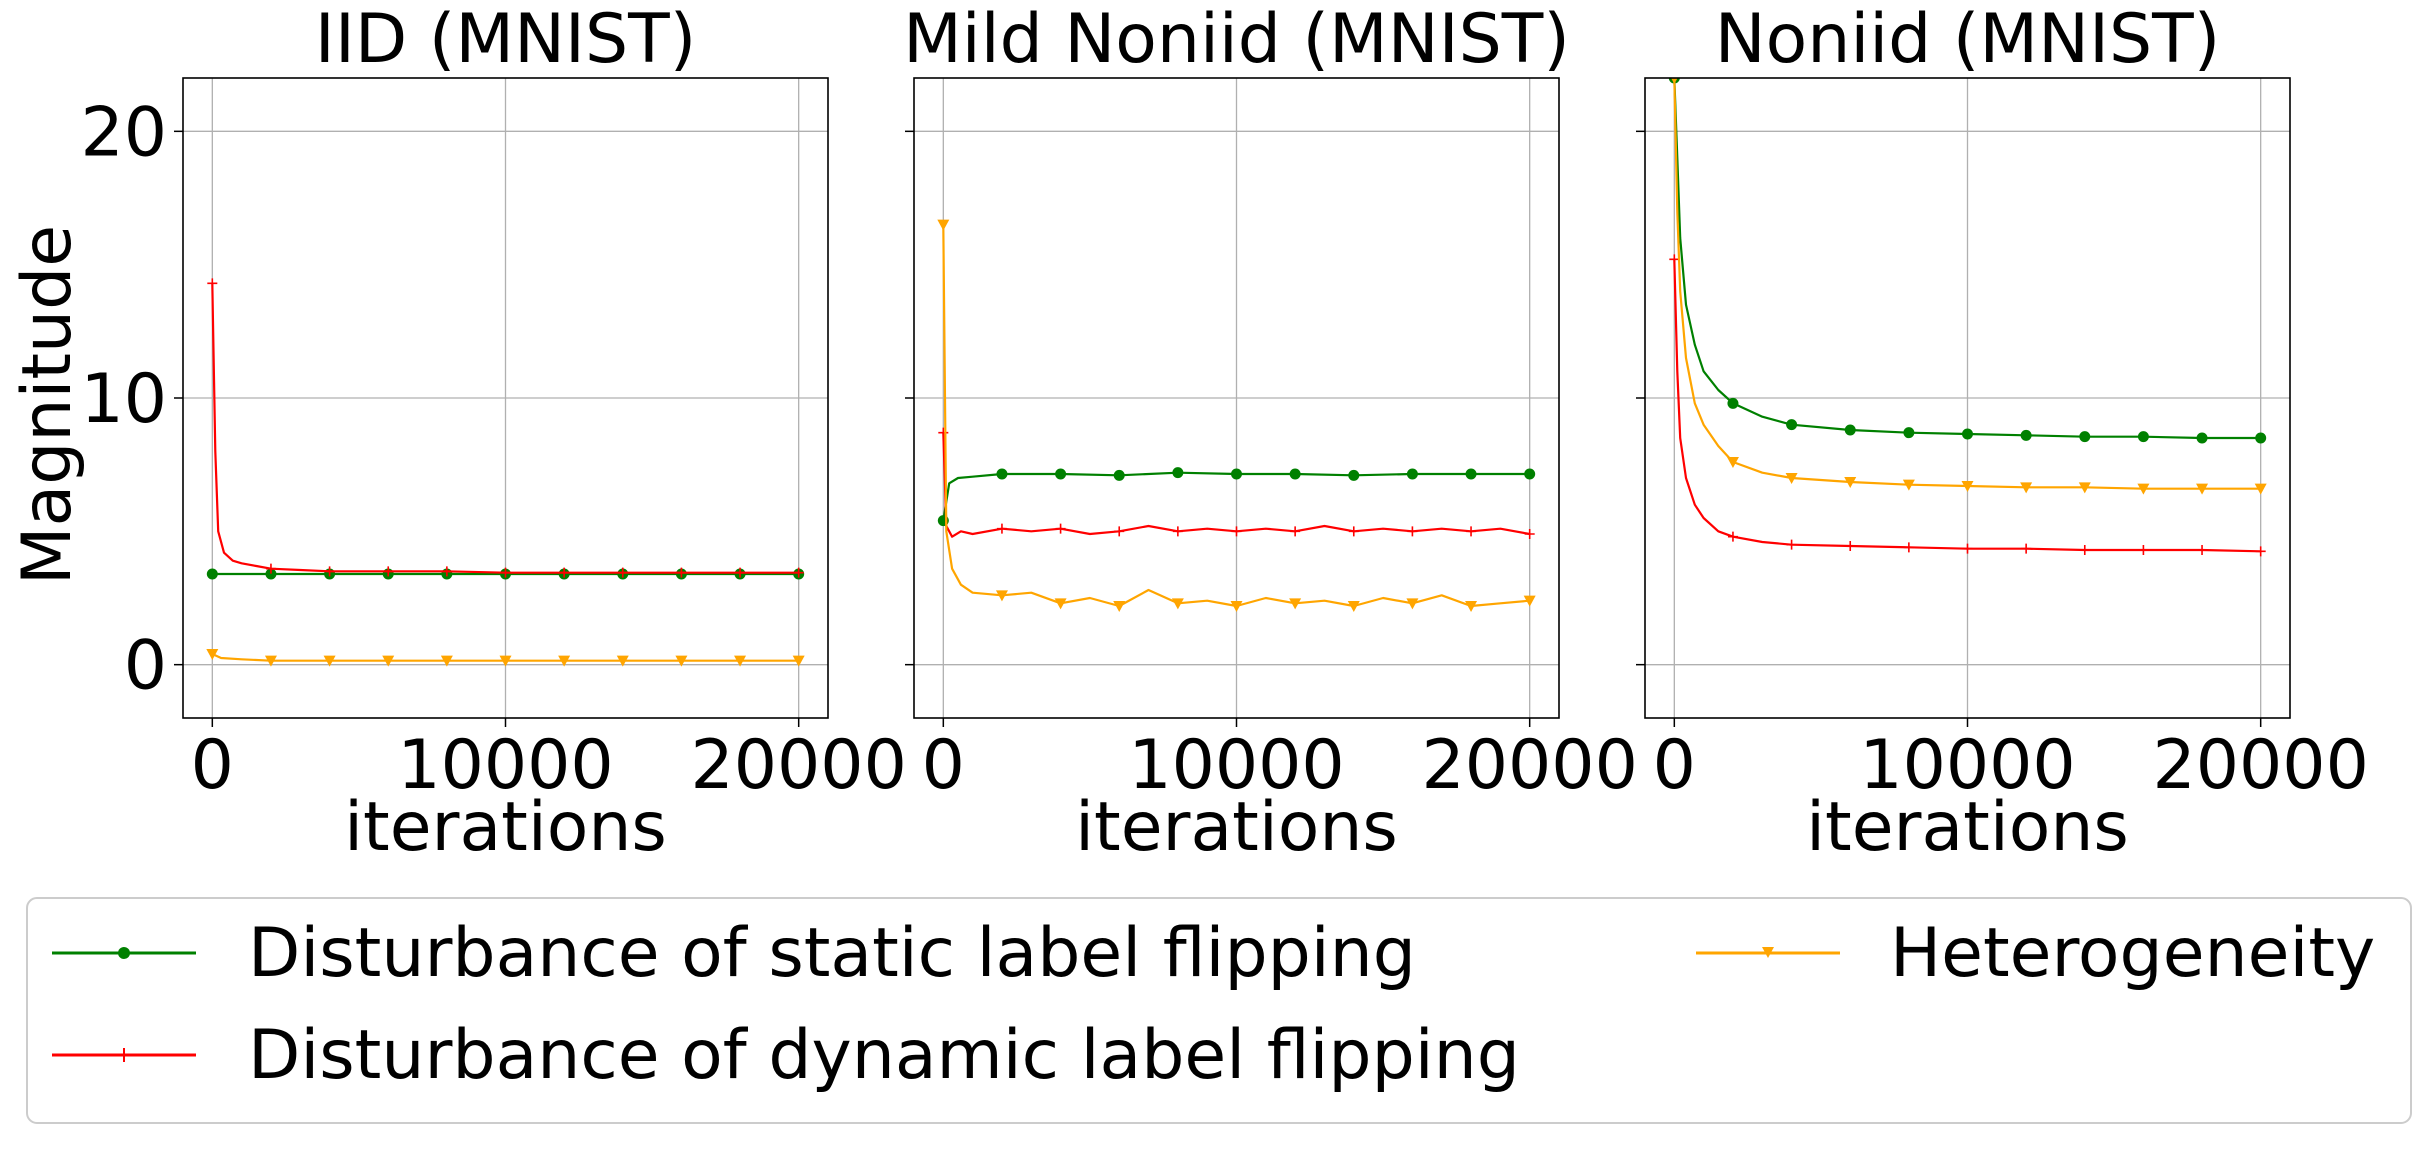 The height and width of the screenshot is (1152, 2429). What do you see at coordinates (786, 1055) in the screenshot?
I see `legend-entry-dynamic: Disturbance of dynamic label flipping` at bounding box center [786, 1055].